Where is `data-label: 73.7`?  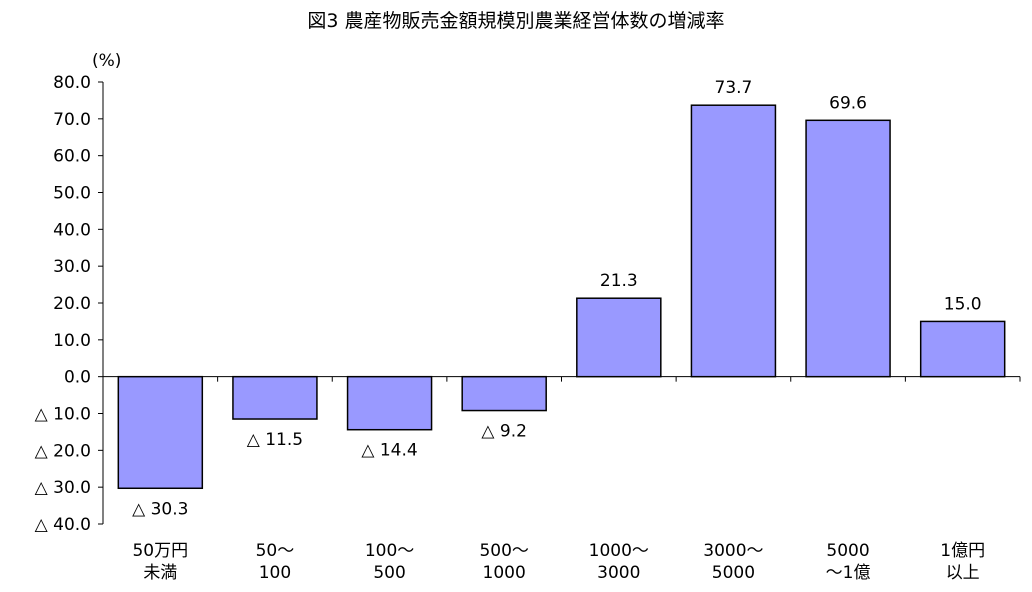
data-label: 73.7 is located at coordinates (734, 88).